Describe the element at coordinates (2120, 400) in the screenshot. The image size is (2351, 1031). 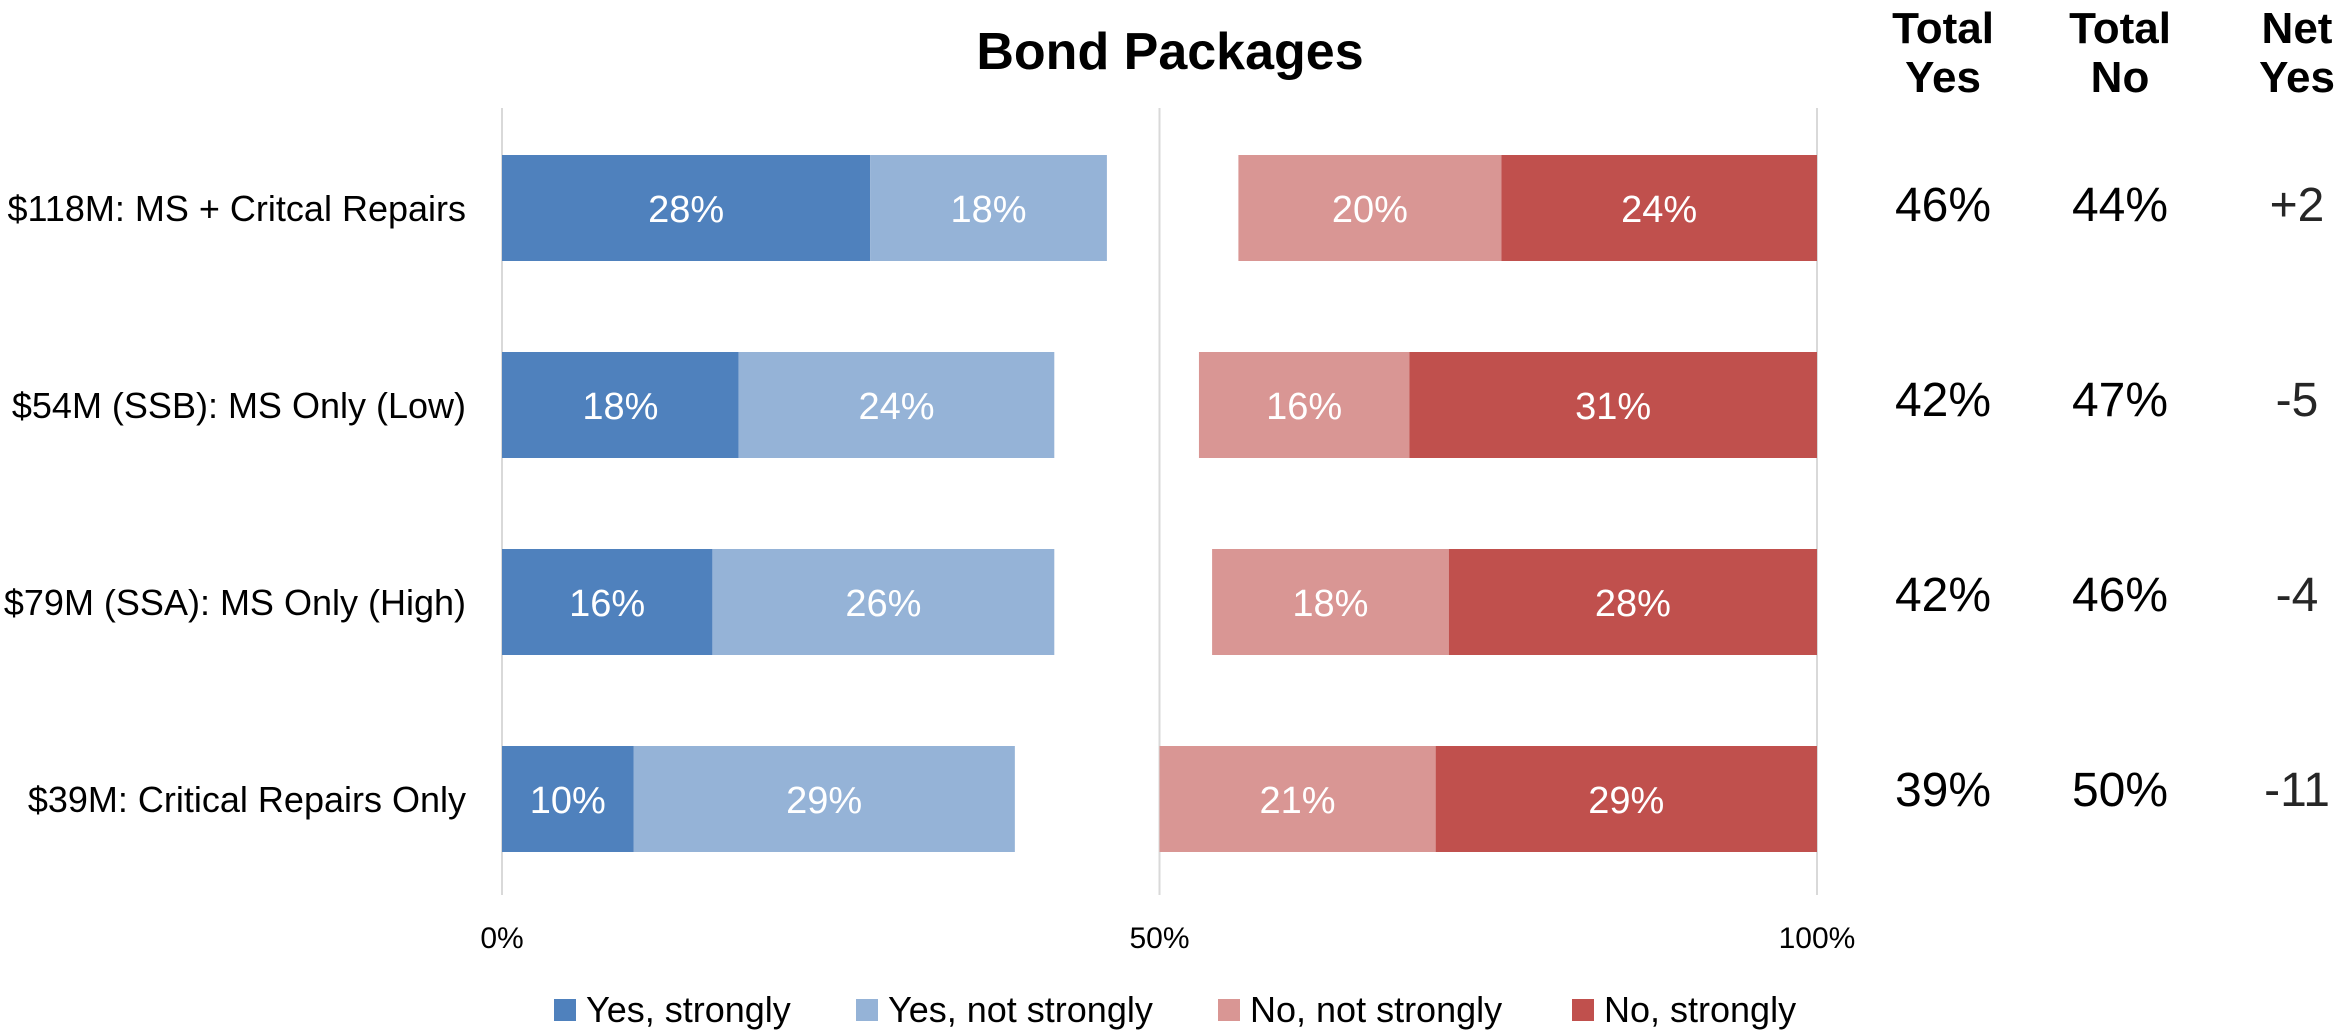
I see `total-no-value: 47%` at that location.